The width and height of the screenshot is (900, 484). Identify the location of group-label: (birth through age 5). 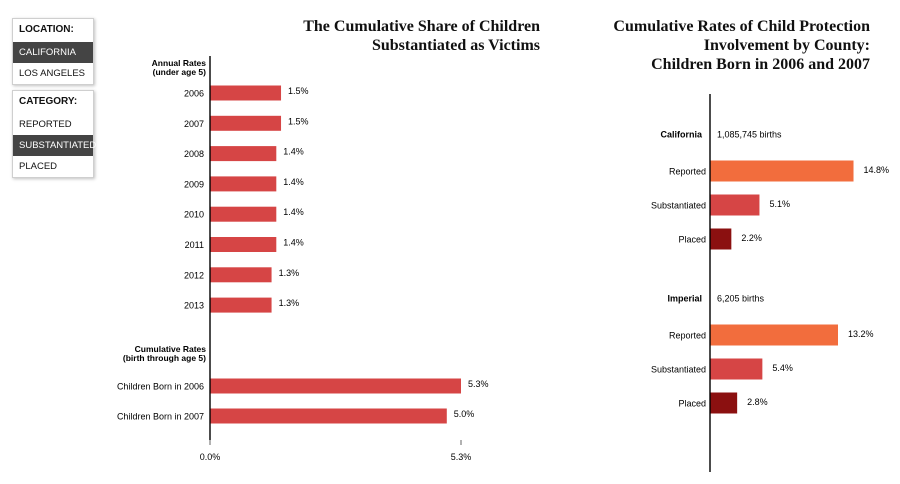
(164, 358).